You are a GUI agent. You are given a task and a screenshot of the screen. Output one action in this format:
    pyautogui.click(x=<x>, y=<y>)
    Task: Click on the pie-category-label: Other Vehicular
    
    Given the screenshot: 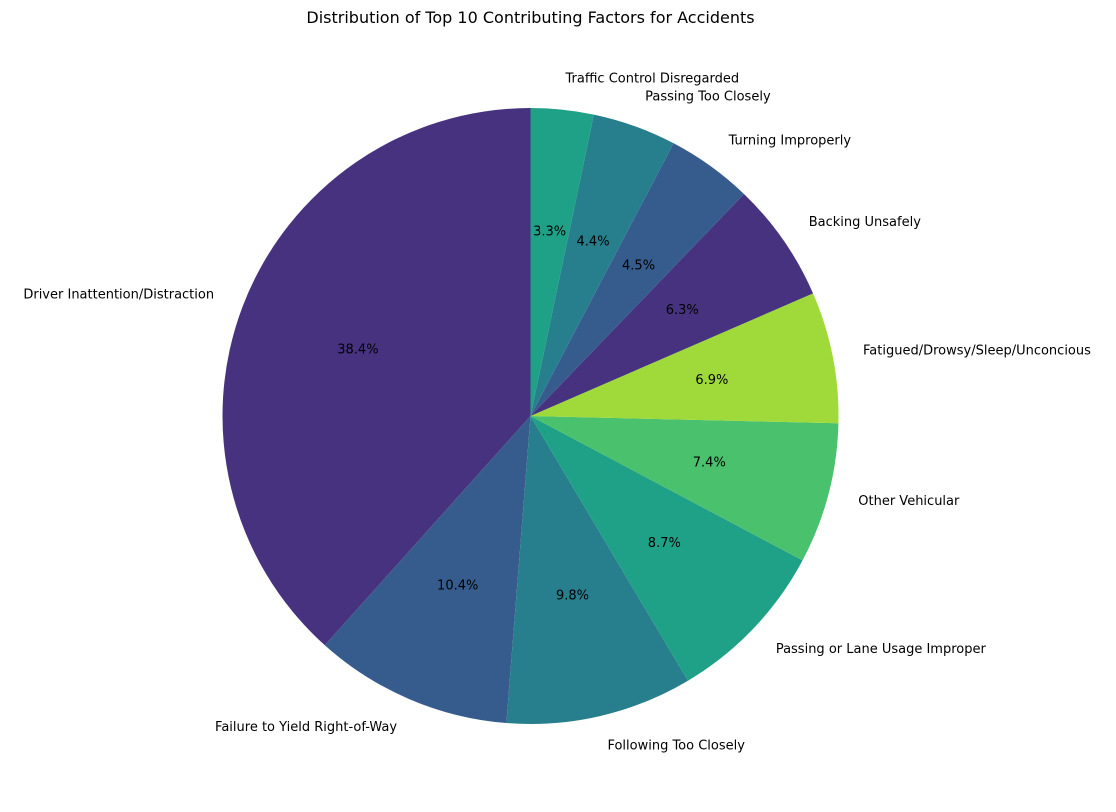 What is the action you would take?
    pyautogui.click(x=909, y=501)
    